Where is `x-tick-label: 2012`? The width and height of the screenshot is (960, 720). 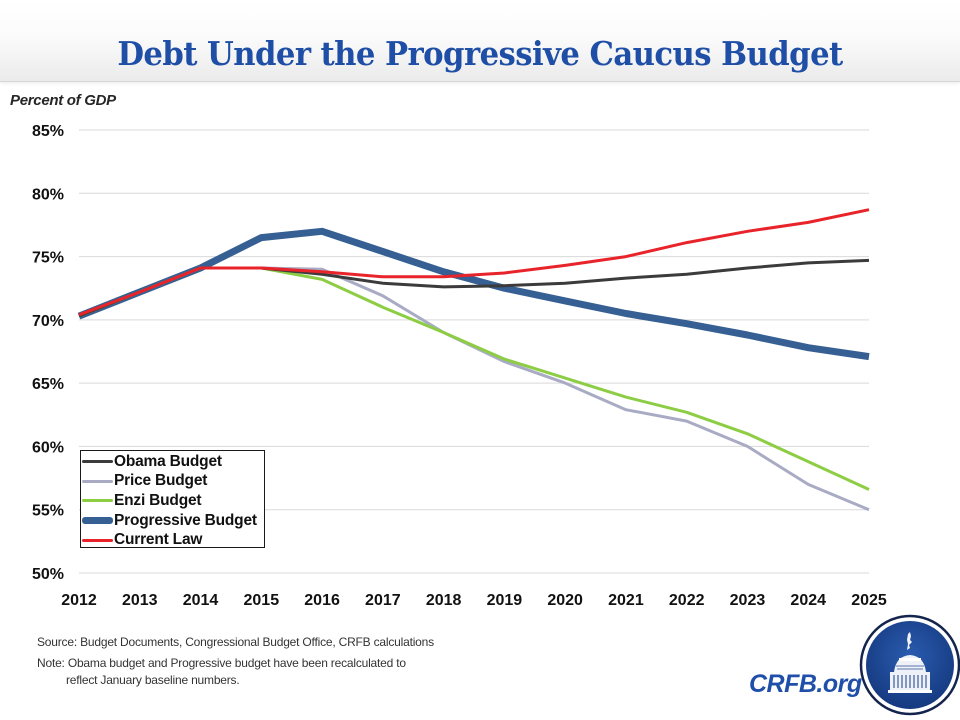 x-tick-label: 2012 is located at coordinates (79, 600).